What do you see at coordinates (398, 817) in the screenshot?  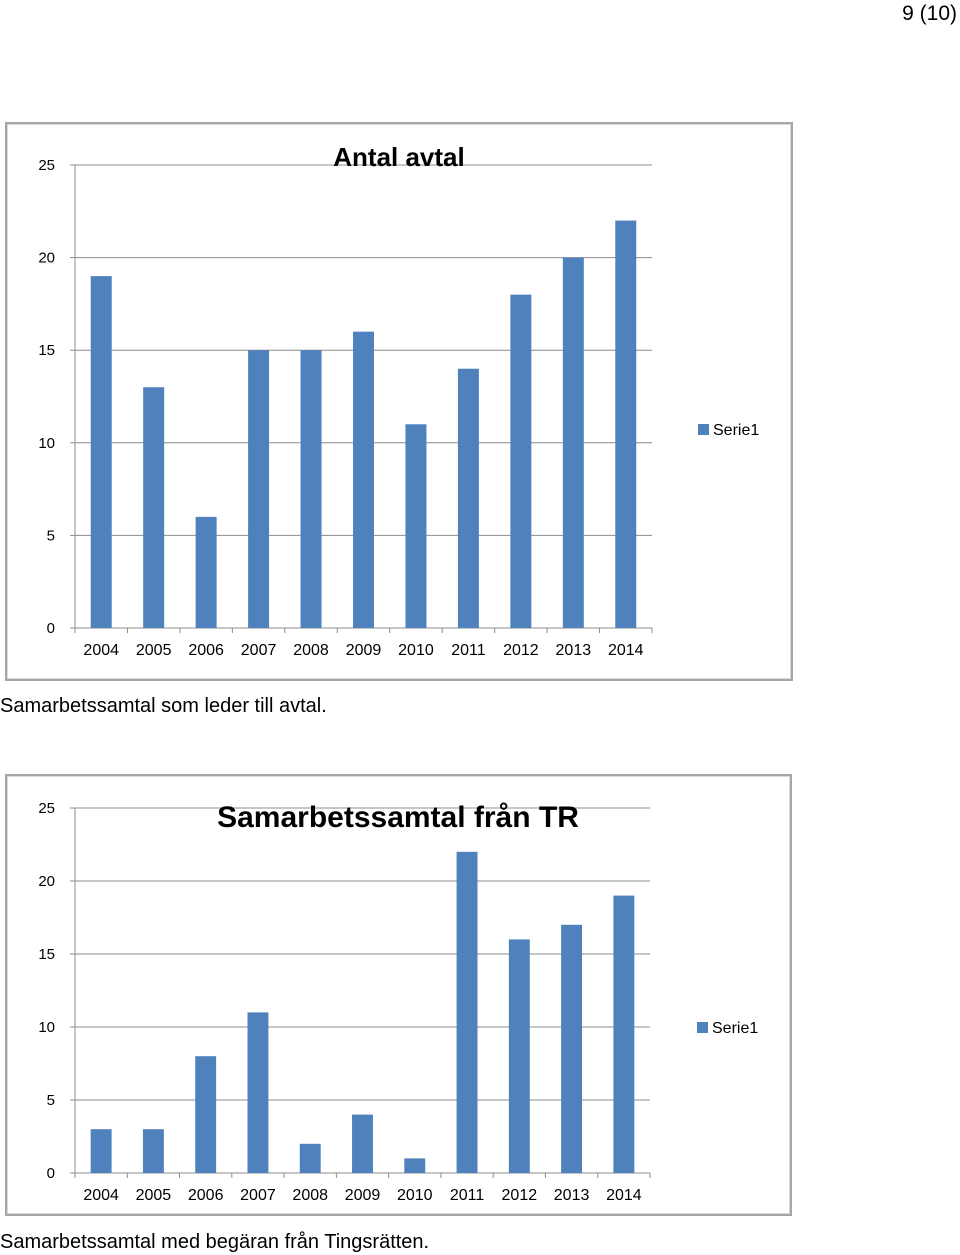 I see `chart-title: Samarbetssamtal från TR` at bounding box center [398, 817].